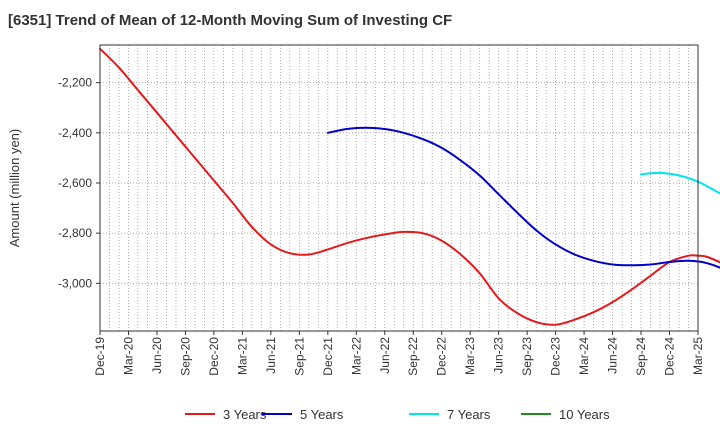 Image resolution: width=720 pixels, height=440 pixels. I want to click on x-tick-label: Dec-21, so click(328, 356).